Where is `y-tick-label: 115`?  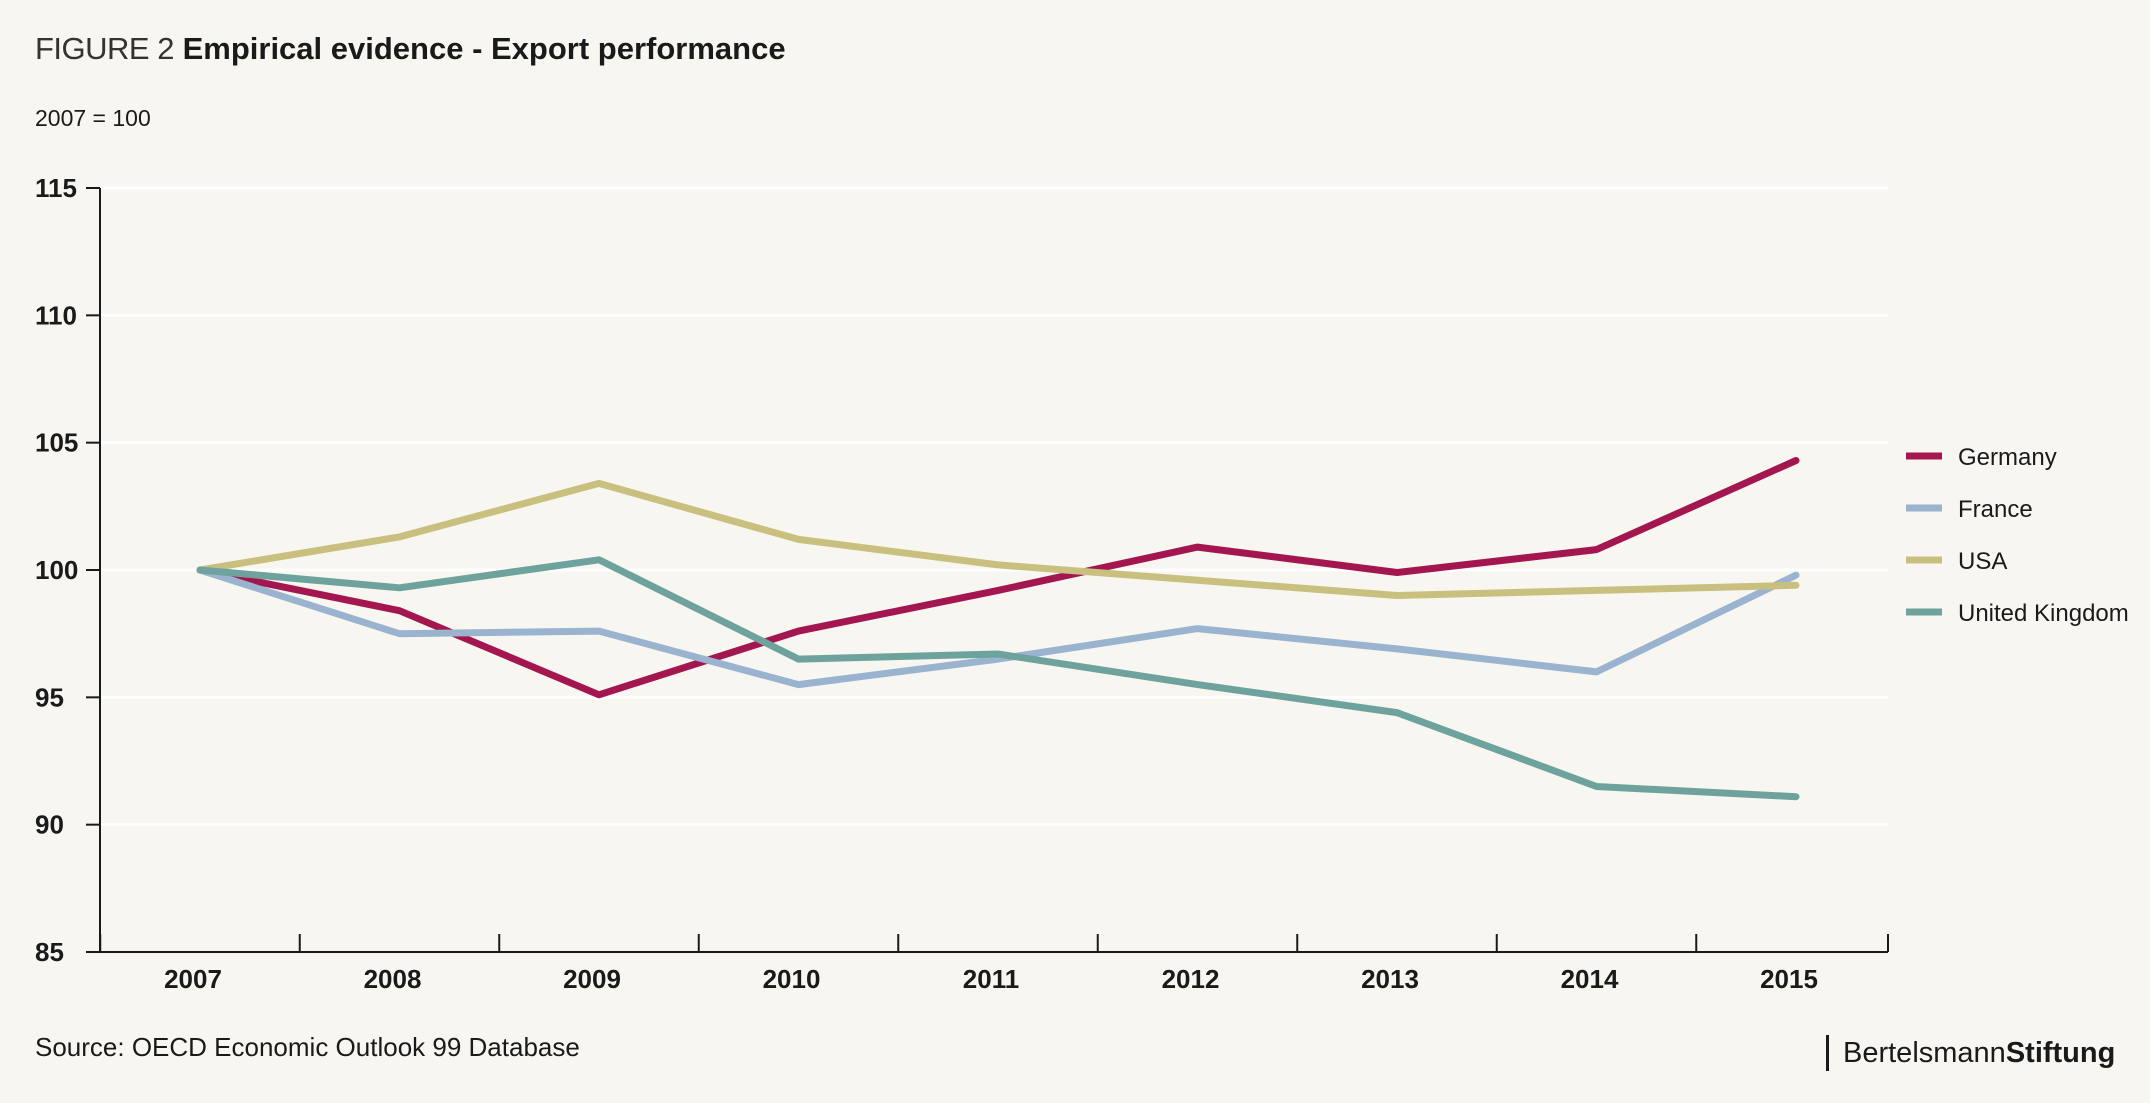 y-tick-label: 115 is located at coordinates (56, 188).